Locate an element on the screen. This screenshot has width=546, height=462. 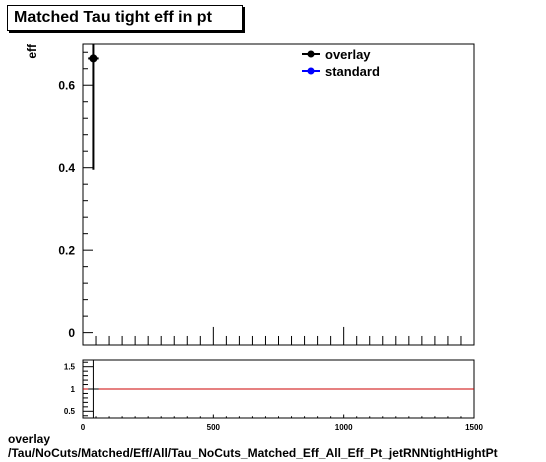
ratio-y-tick-label: 1.5 is located at coordinates (70, 366).